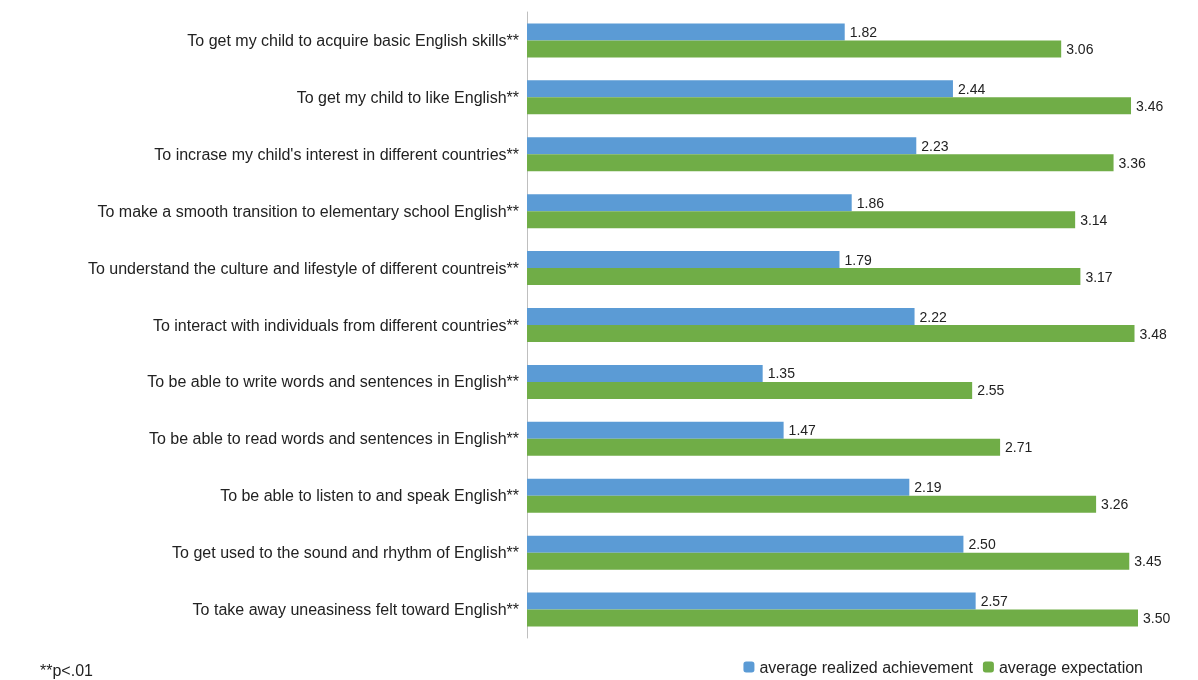 Image resolution: width=1198 pixels, height=680 pixels. What do you see at coordinates (1099, 276) in the screenshot?
I see `data-label: 3.17` at bounding box center [1099, 276].